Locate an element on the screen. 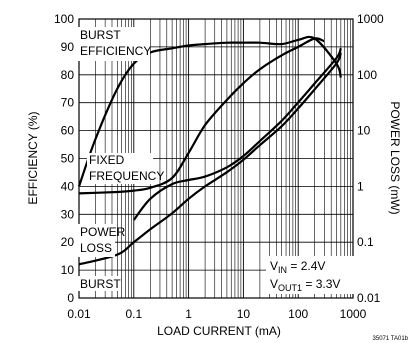  x-tick-label: 1000 is located at coordinates (353, 314).